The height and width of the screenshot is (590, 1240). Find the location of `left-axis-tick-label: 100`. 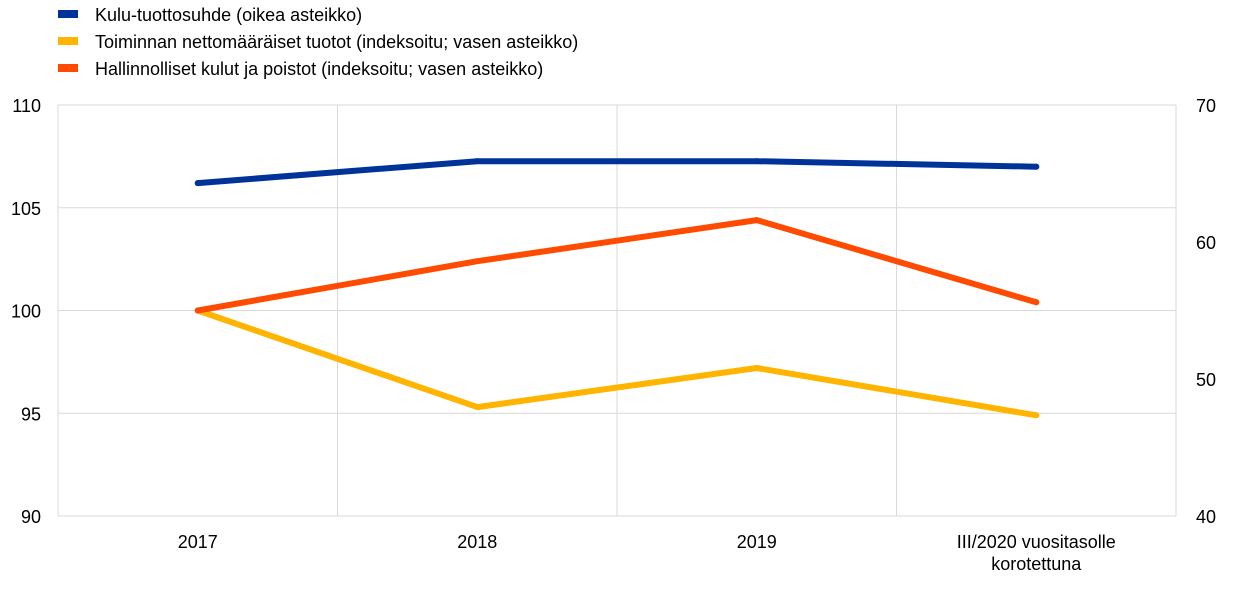

left-axis-tick-label: 100 is located at coordinates (26, 312).